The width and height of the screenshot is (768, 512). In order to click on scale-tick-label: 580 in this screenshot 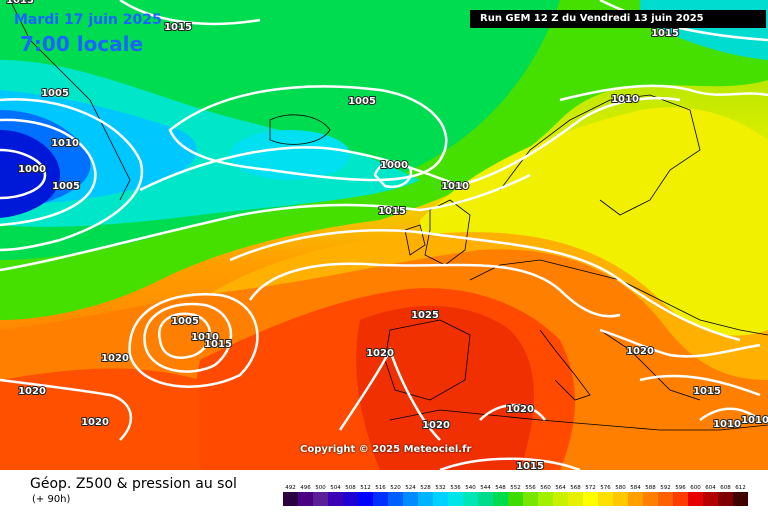, I will do `click(620, 488)`.